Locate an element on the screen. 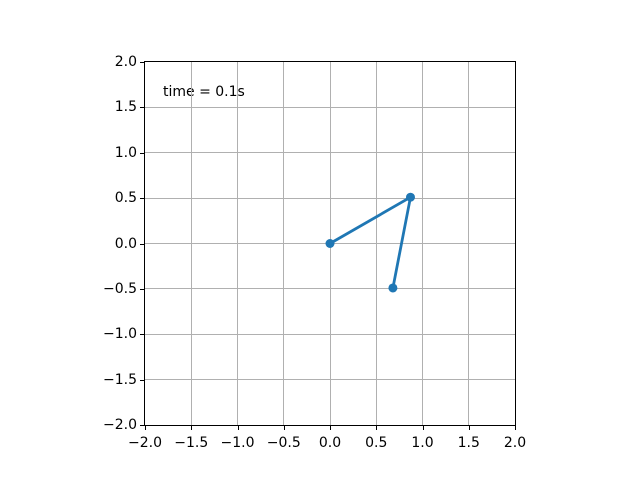 This screenshot has height=480, width=640. x-tick-label: −0.5 is located at coordinates (283, 443).